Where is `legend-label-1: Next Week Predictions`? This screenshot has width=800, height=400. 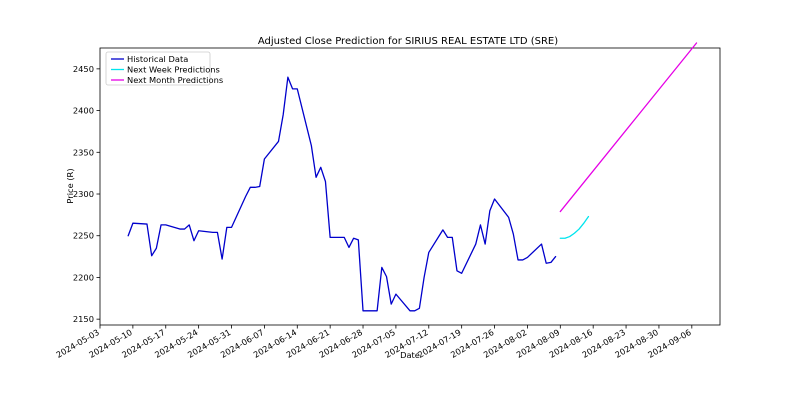
legend-label-1: Next Week Predictions is located at coordinates (173, 70).